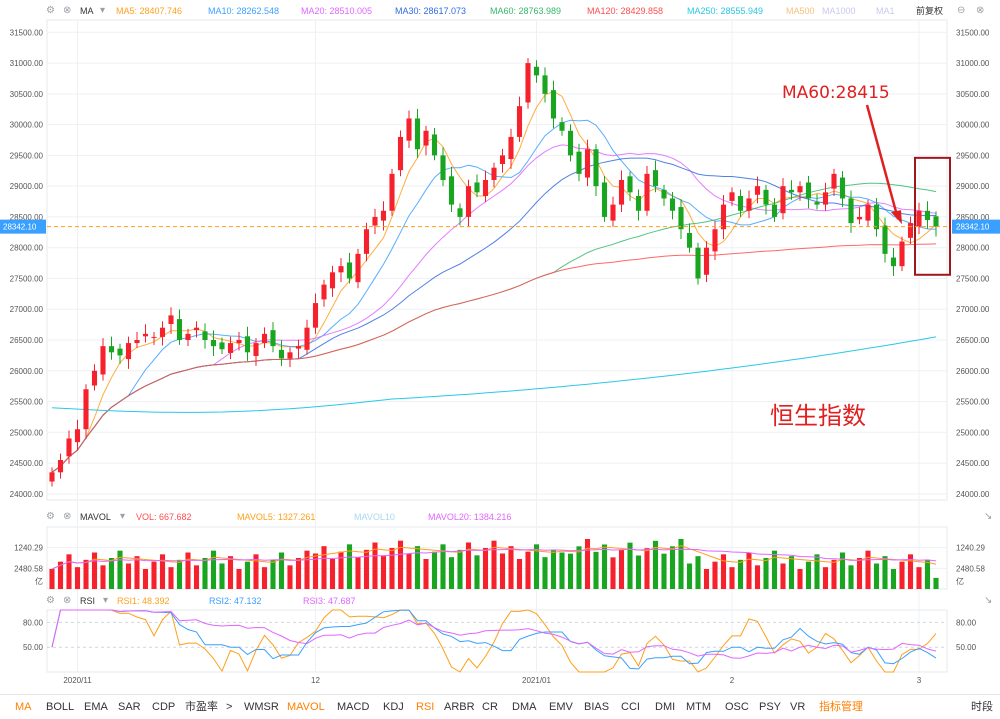  I want to click on vol-dropdown-icon: ▾, so click(123, 516).